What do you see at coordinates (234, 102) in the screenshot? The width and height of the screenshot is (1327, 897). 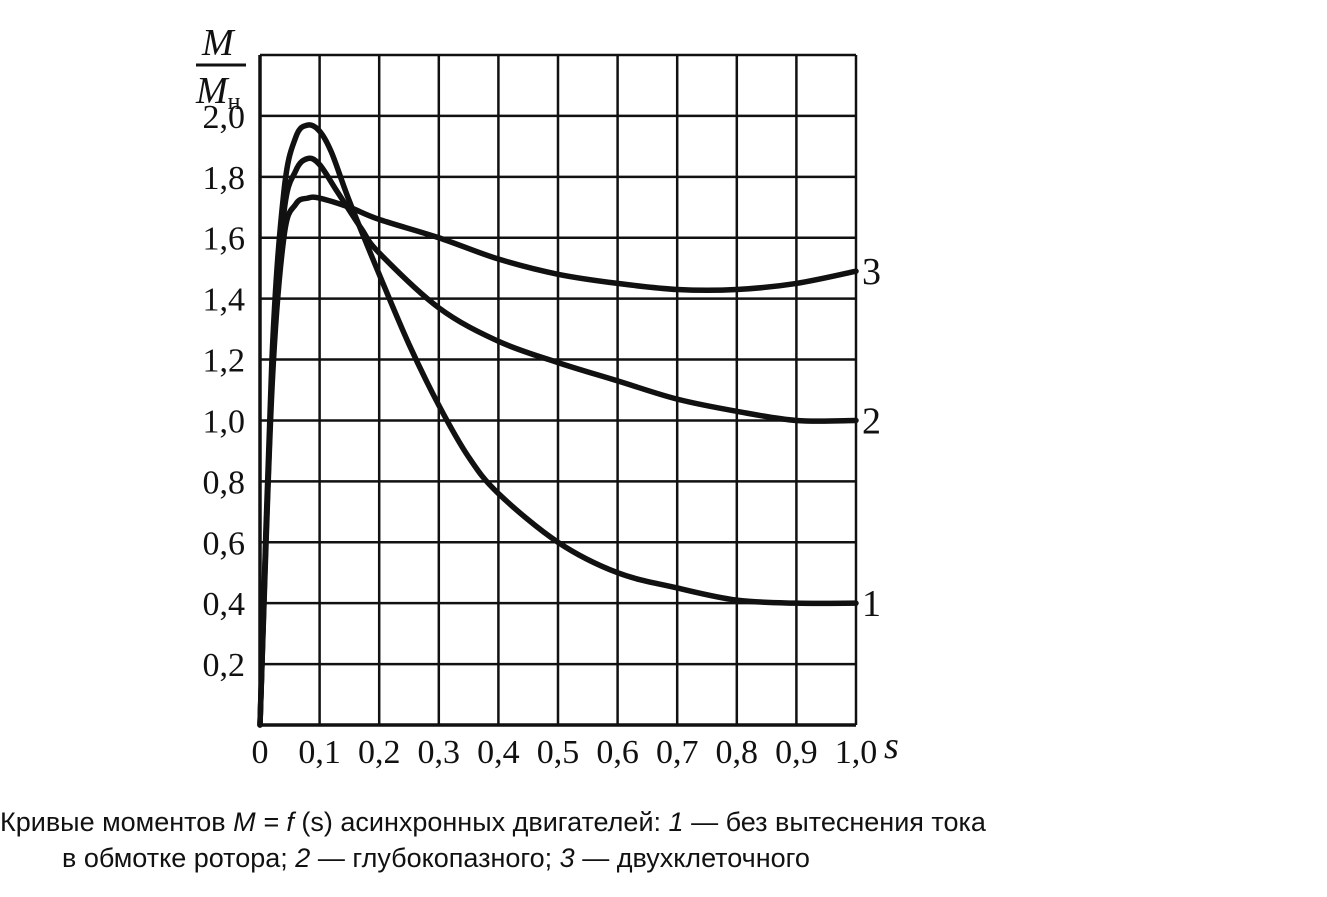 I see `y-label-subscript: н` at bounding box center [234, 102].